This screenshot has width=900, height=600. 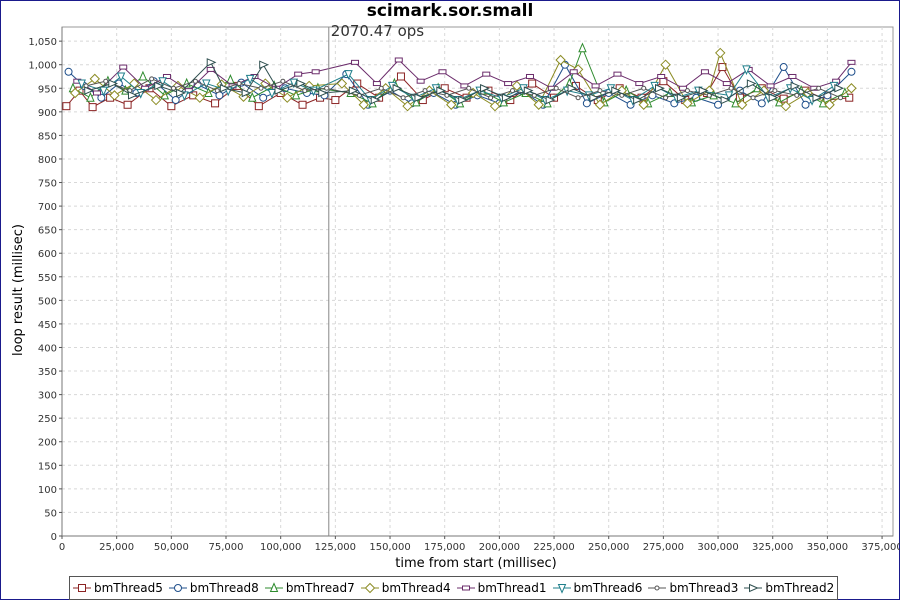 What do you see at coordinates (450, 11) in the screenshot?
I see `chart-title: scimark.sor.small` at bounding box center [450, 11].